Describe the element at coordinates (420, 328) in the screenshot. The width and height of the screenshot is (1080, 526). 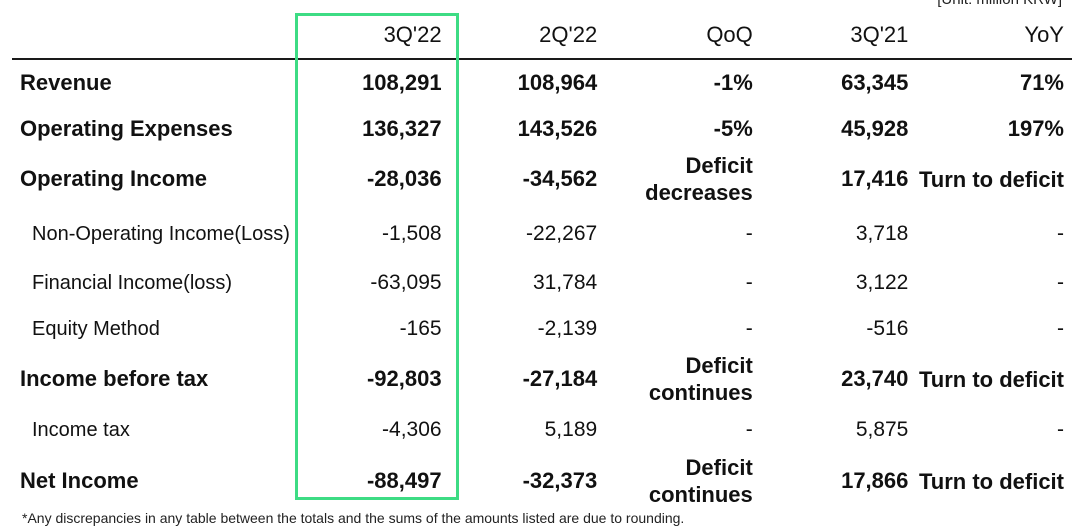
I see `cell-3q22: -165` at that location.